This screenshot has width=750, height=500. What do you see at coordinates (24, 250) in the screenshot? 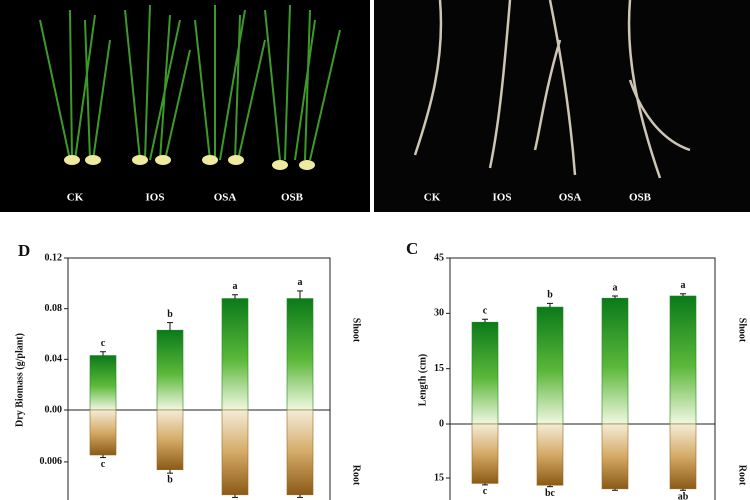
I see `panel-label: D` at bounding box center [24, 250].